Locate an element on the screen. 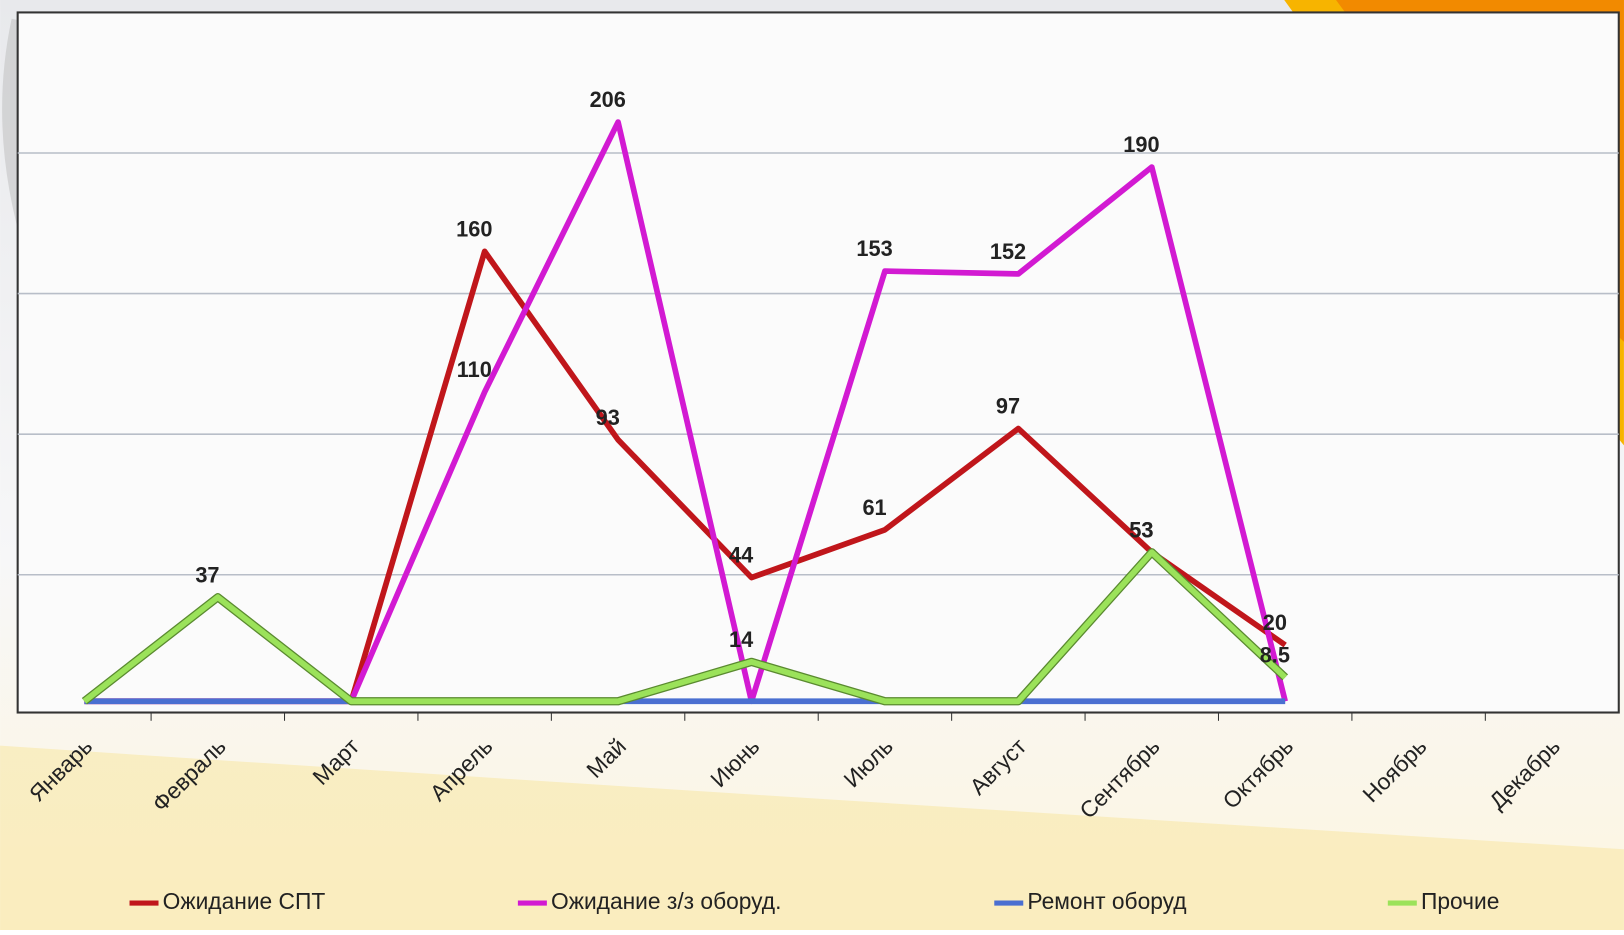 The width and height of the screenshot is (1624, 935). data-label: 110 is located at coordinates (474, 369).